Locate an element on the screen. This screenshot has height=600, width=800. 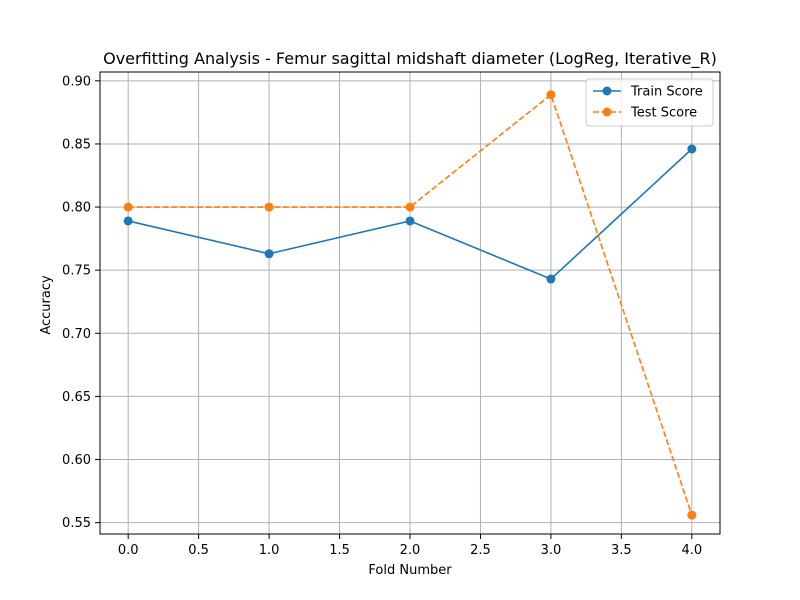
y-tick-label: 0.90 is located at coordinates (76, 81).